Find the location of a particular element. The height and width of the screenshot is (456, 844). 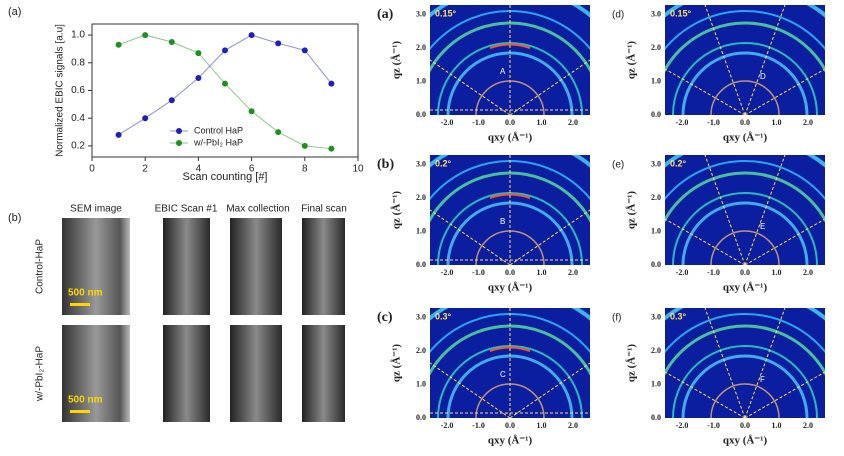

panel-label: (a) is located at coordinates (14, 12).